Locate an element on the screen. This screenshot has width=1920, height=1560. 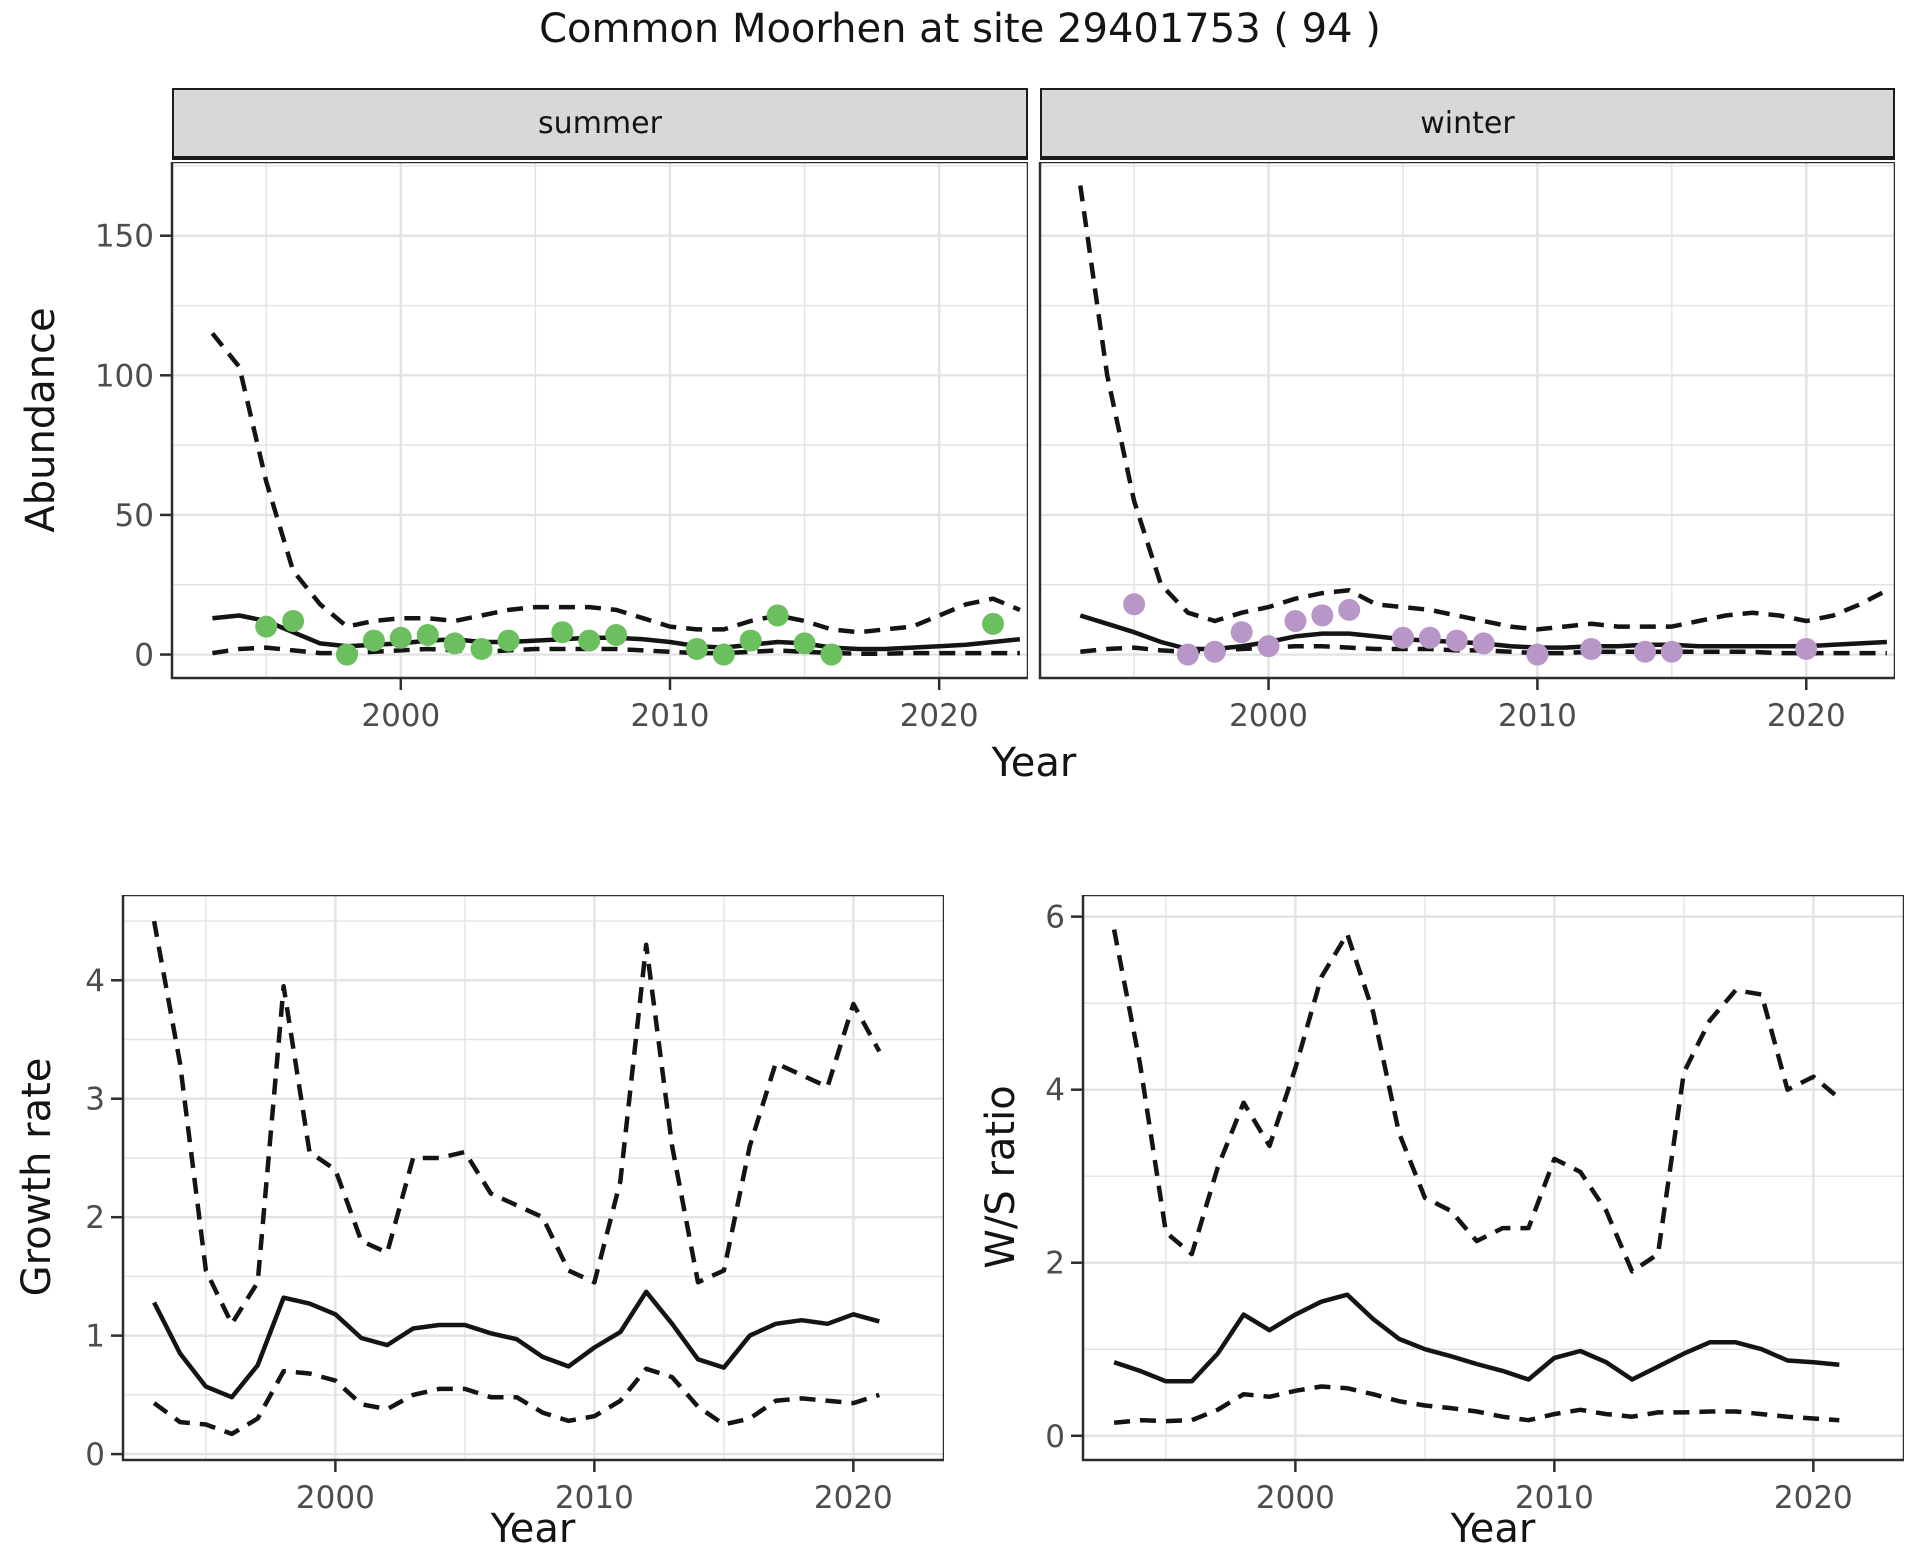
y-axis-label-growth-rate: Growth rate is located at coordinates (37, 1177).